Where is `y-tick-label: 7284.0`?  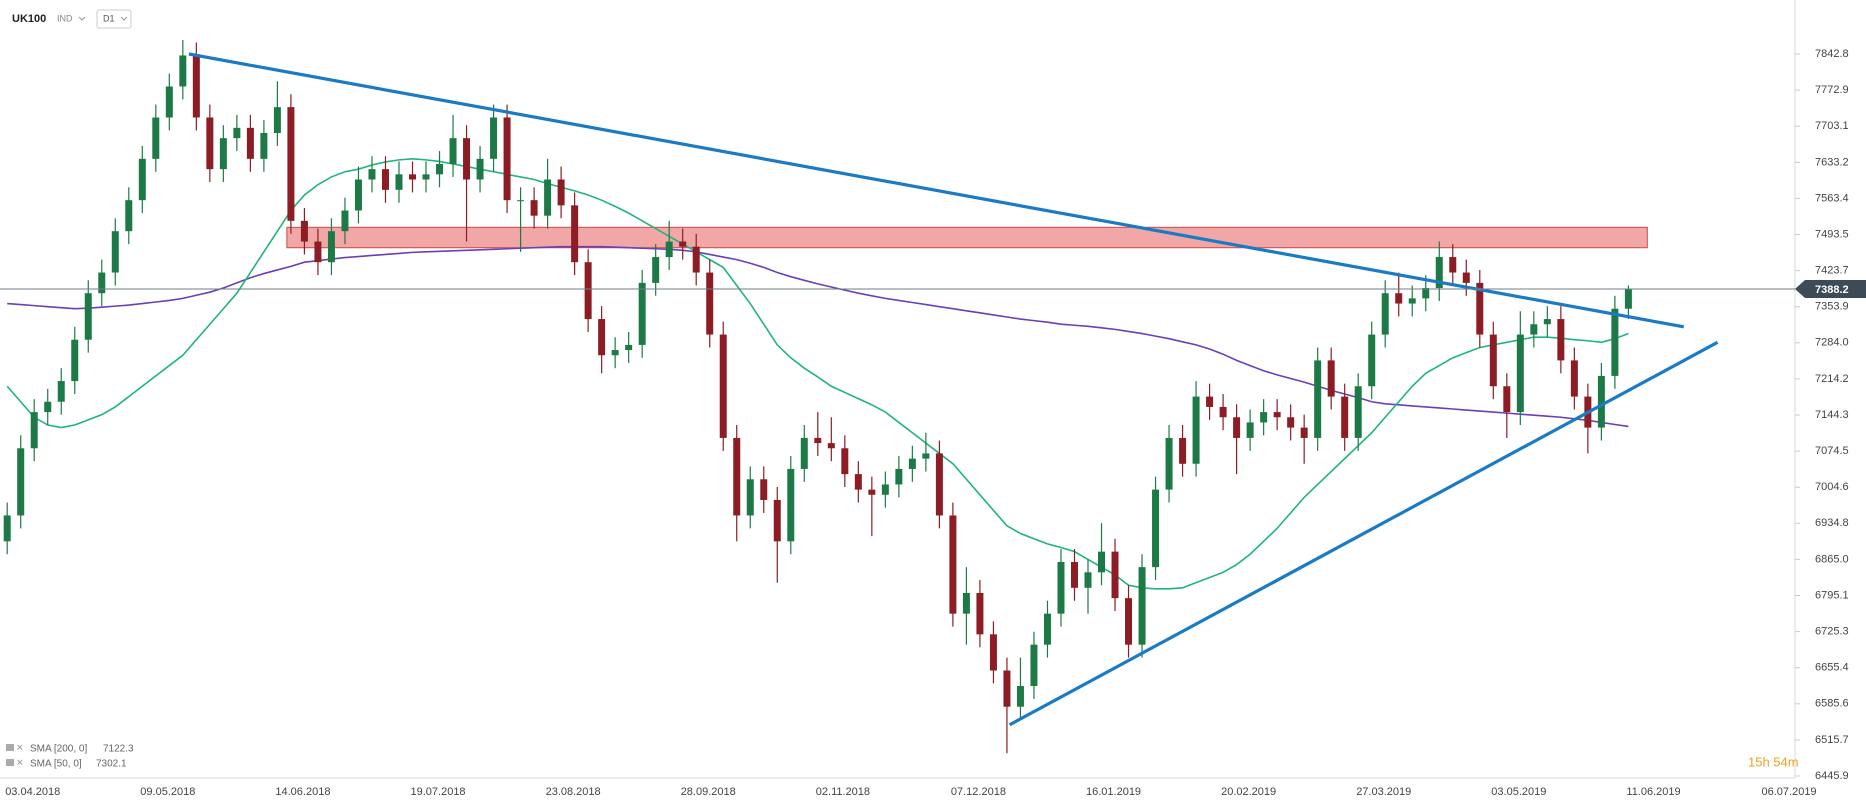 y-tick-label: 7284.0 is located at coordinates (1832, 343).